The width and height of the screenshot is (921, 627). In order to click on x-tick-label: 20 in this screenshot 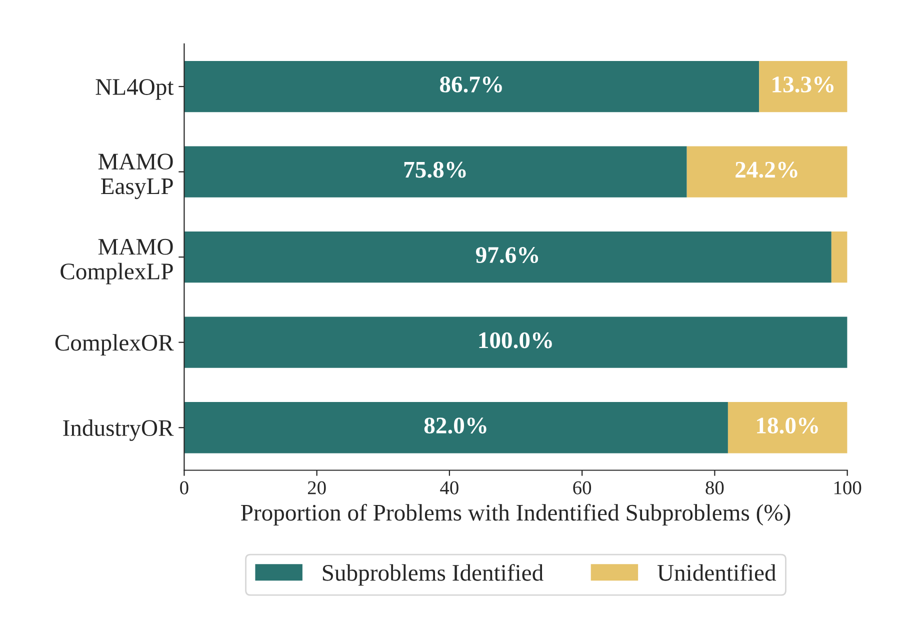, I will do `click(317, 487)`.